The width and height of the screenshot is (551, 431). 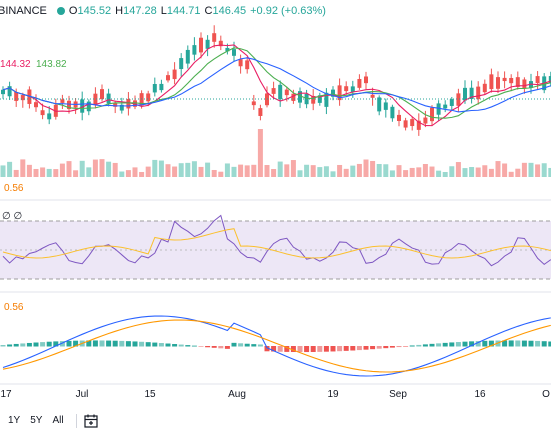 What do you see at coordinates (14, 188) in the screenshot?
I see `volume-ma-value: 0.56` at bounding box center [14, 188].